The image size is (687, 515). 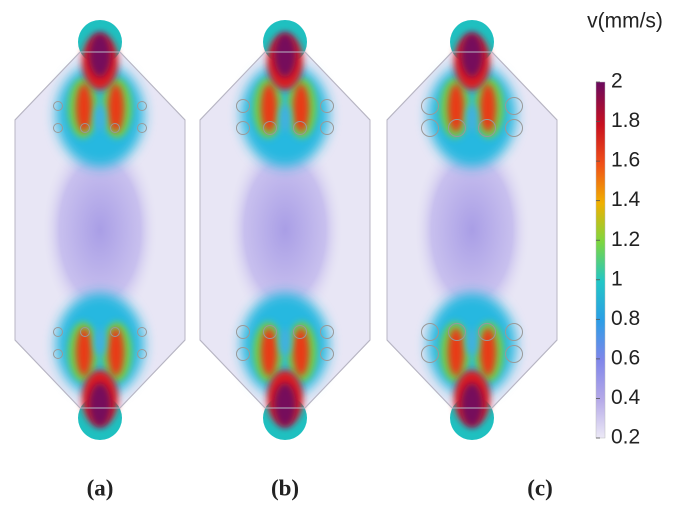 I want to click on tick-label: 1.6, so click(x=625, y=160).